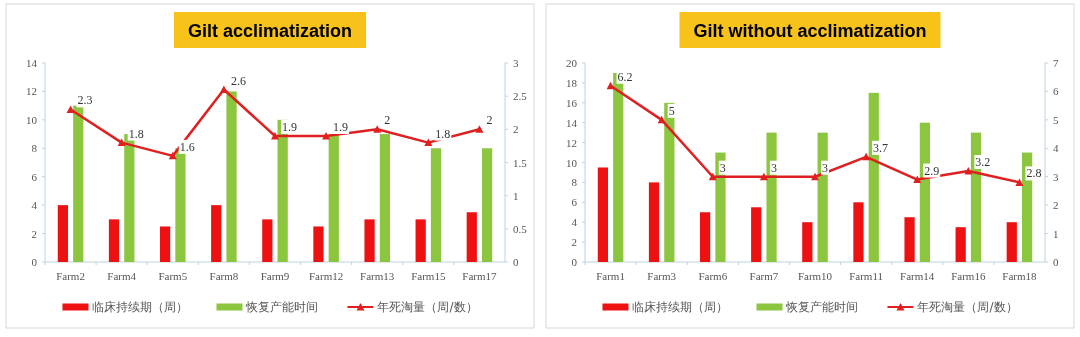 The height and width of the screenshot is (337, 1080). Describe the element at coordinates (1034, 173) in the screenshot. I see `data-label: 2.8` at that location.